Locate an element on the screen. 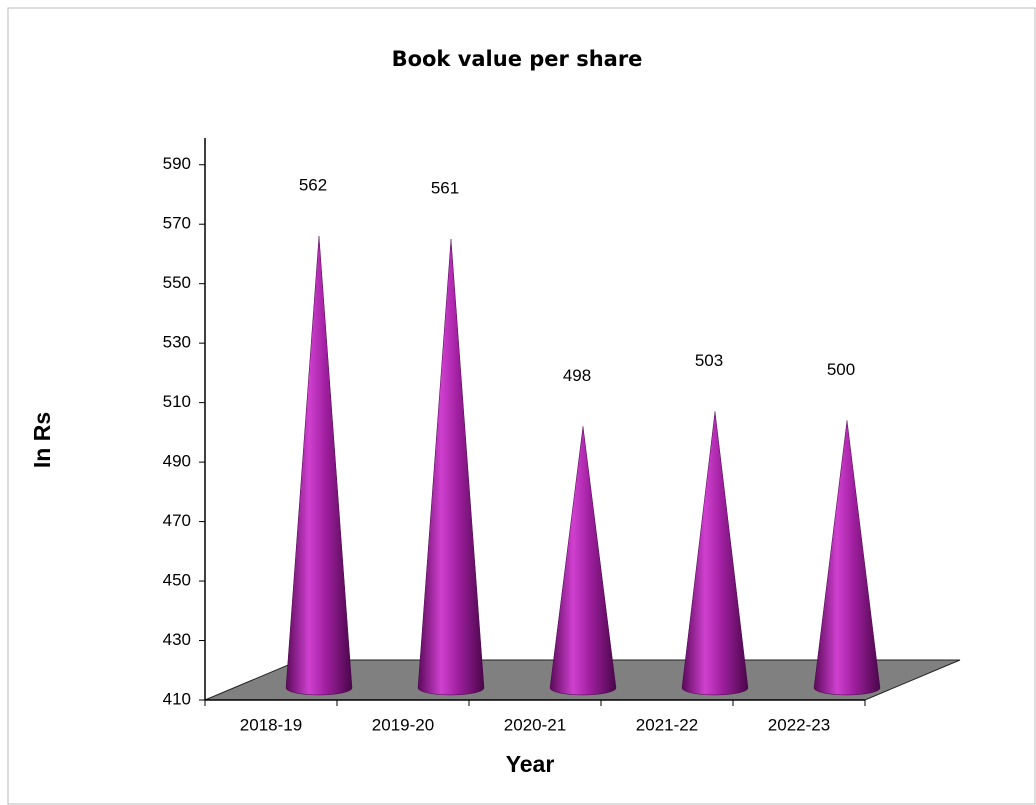 Image resolution: width=1036 pixels, height=805 pixels. y-tick-label: 570 is located at coordinates (177, 223).